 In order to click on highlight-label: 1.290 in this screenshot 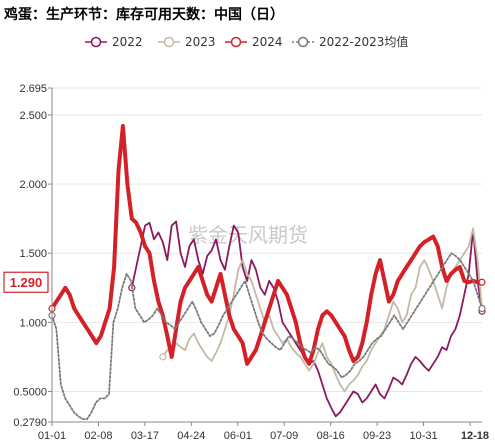, I will do `click(26, 282)`.